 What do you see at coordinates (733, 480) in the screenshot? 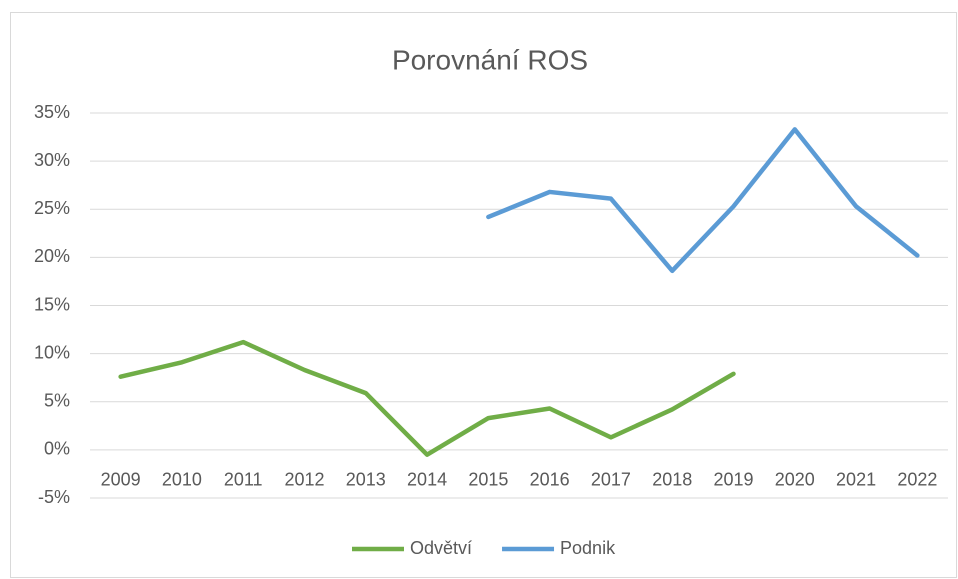
I see `x-tick-label: 2019` at bounding box center [733, 480].